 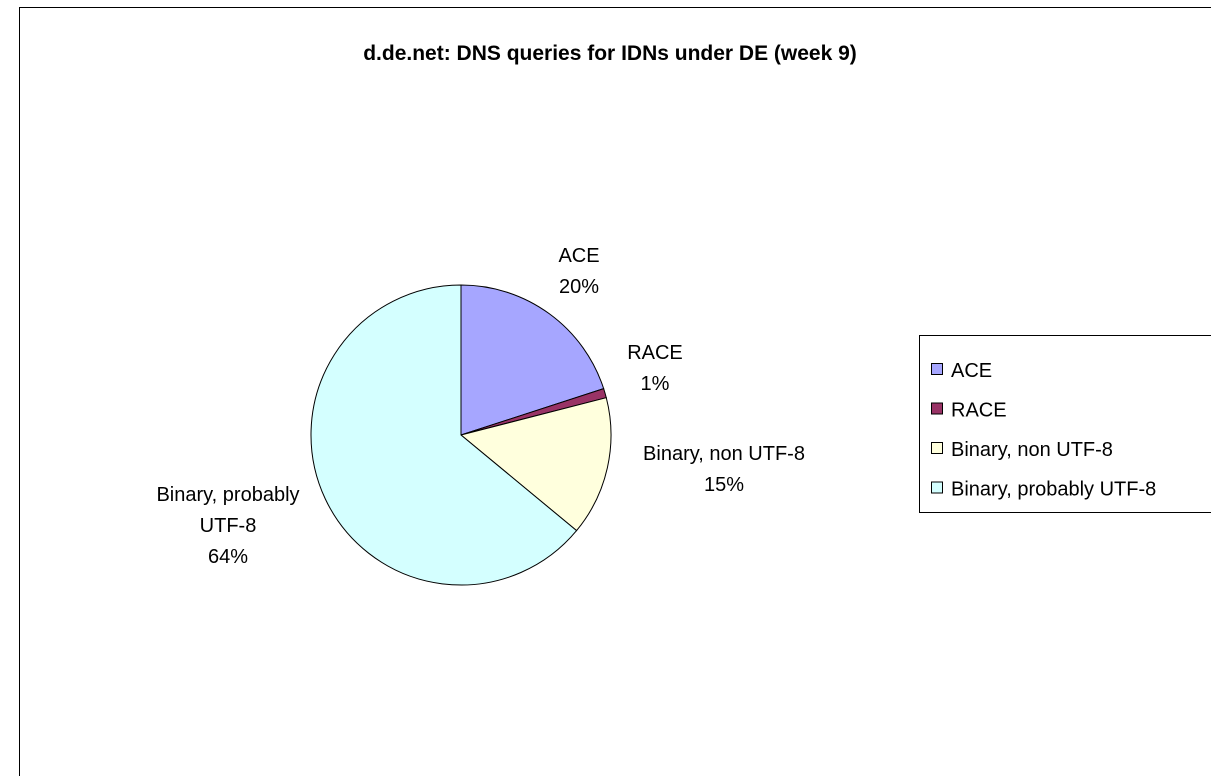 I want to click on slice-percent: 1%, so click(x=655, y=384).